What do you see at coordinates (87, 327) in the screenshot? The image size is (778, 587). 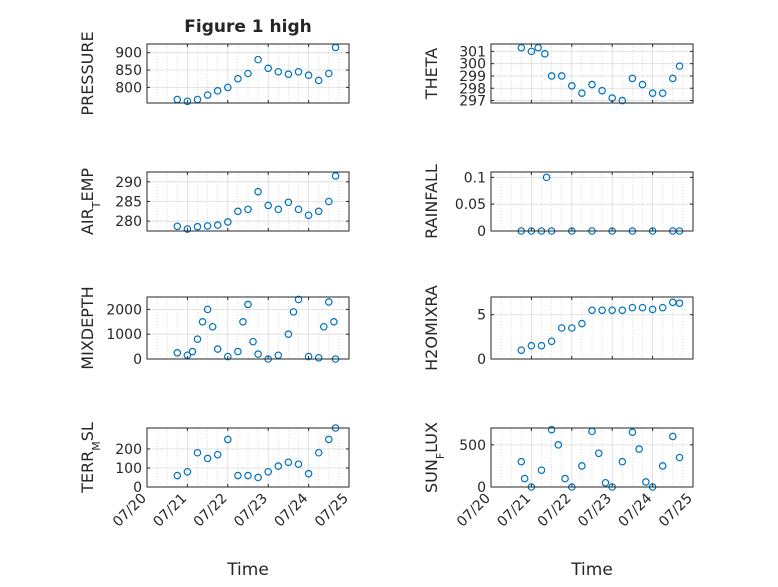 I see `y-axis-label: MIXDEPTH` at bounding box center [87, 327].